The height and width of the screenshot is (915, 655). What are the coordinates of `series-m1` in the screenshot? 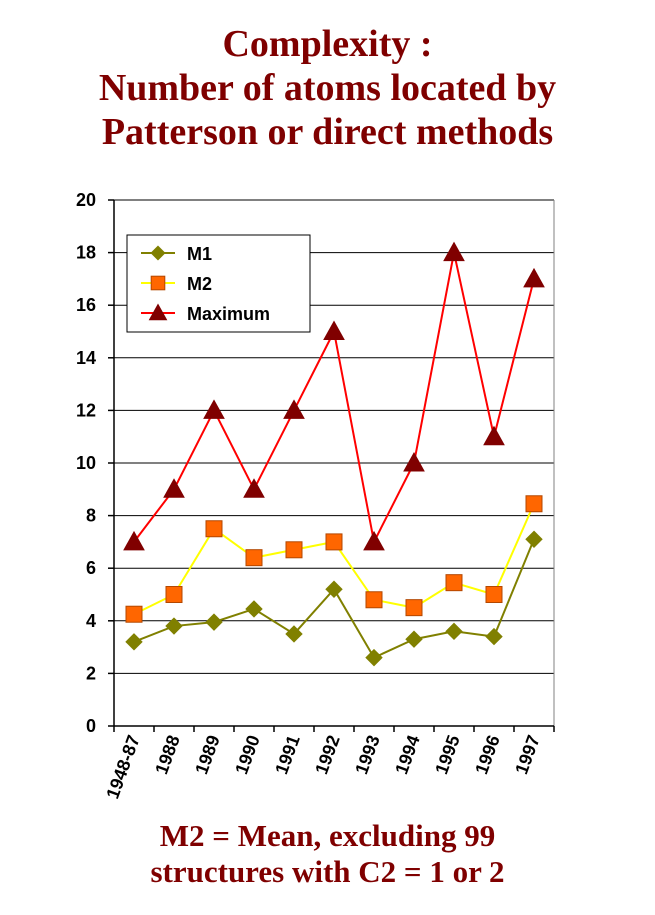 It's located at (334, 598).